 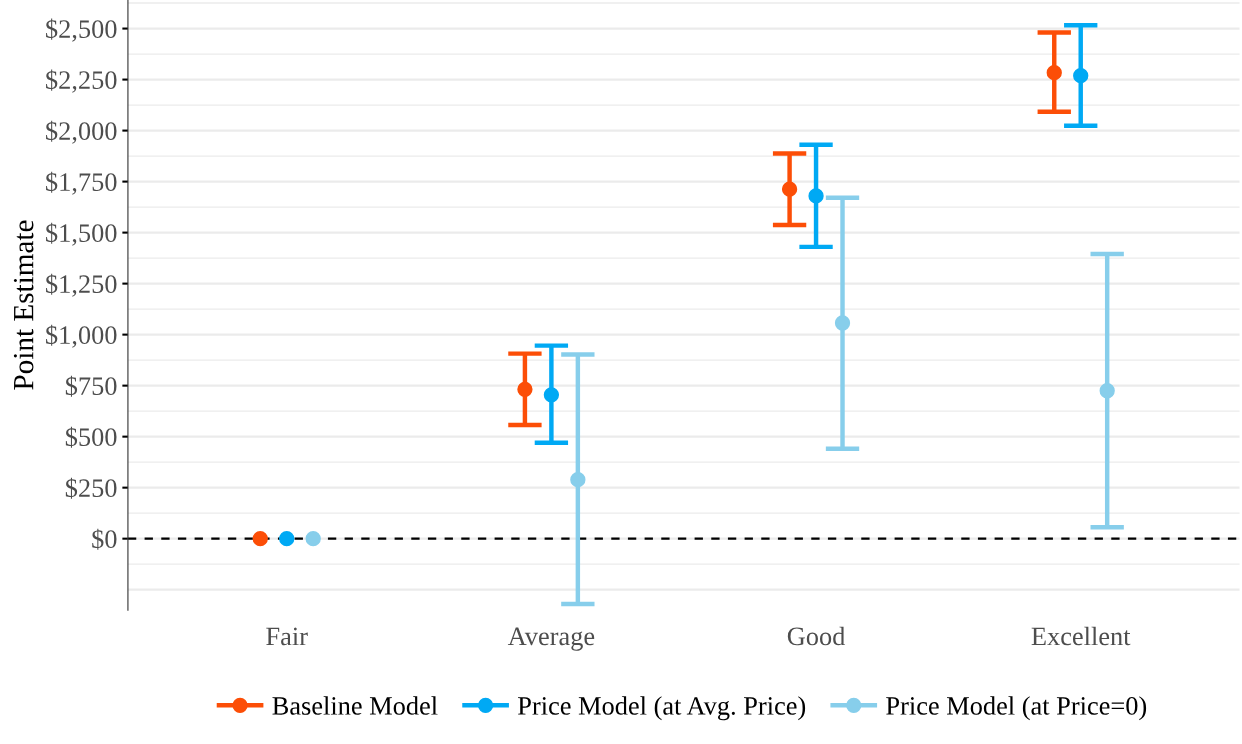 What do you see at coordinates (23, 305) in the screenshot?
I see `y-axis-title: Point Estimate` at bounding box center [23, 305].